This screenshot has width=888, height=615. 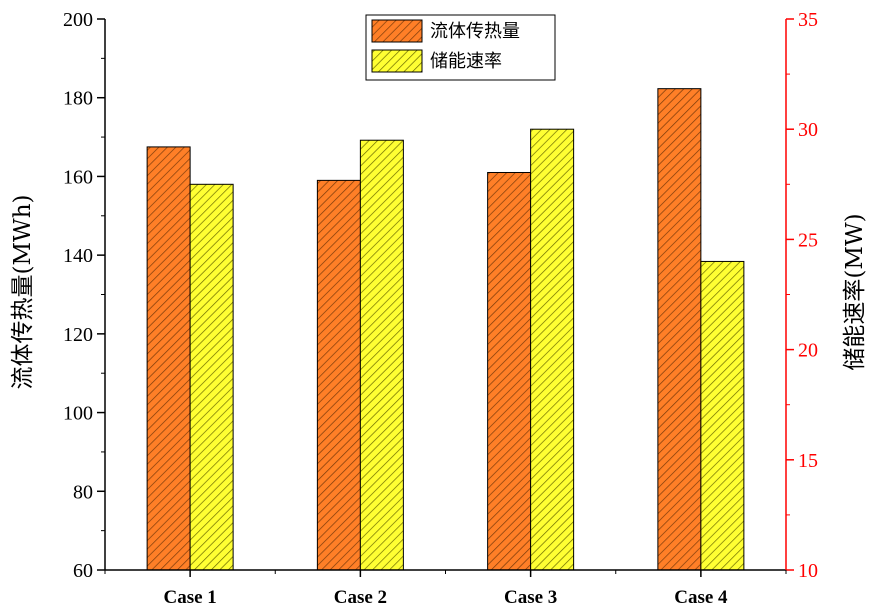 What do you see at coordinates (808, 20) in the screenshot?
I see `y-tick-label-right: 35` at bounding box center [808, 20].